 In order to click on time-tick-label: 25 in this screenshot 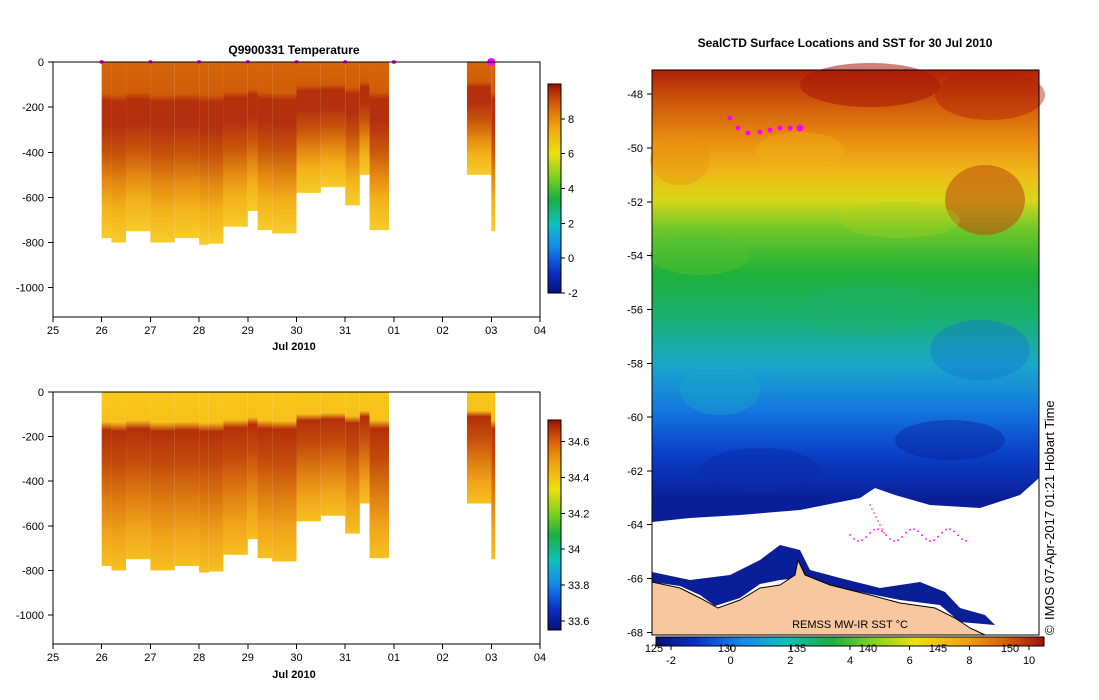, I will do `click(53, 658)`.